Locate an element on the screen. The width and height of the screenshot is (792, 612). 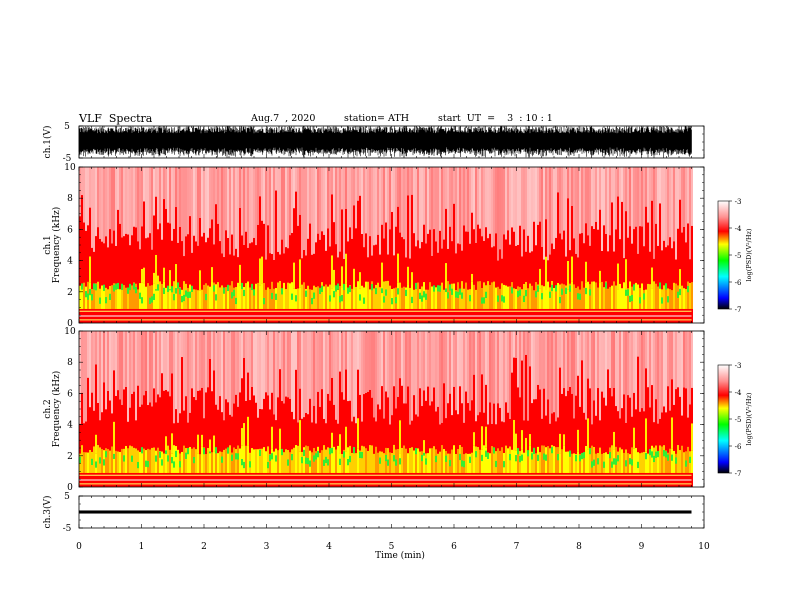
colorbar-tick-label: -7 is located at coordinates (738, 474).